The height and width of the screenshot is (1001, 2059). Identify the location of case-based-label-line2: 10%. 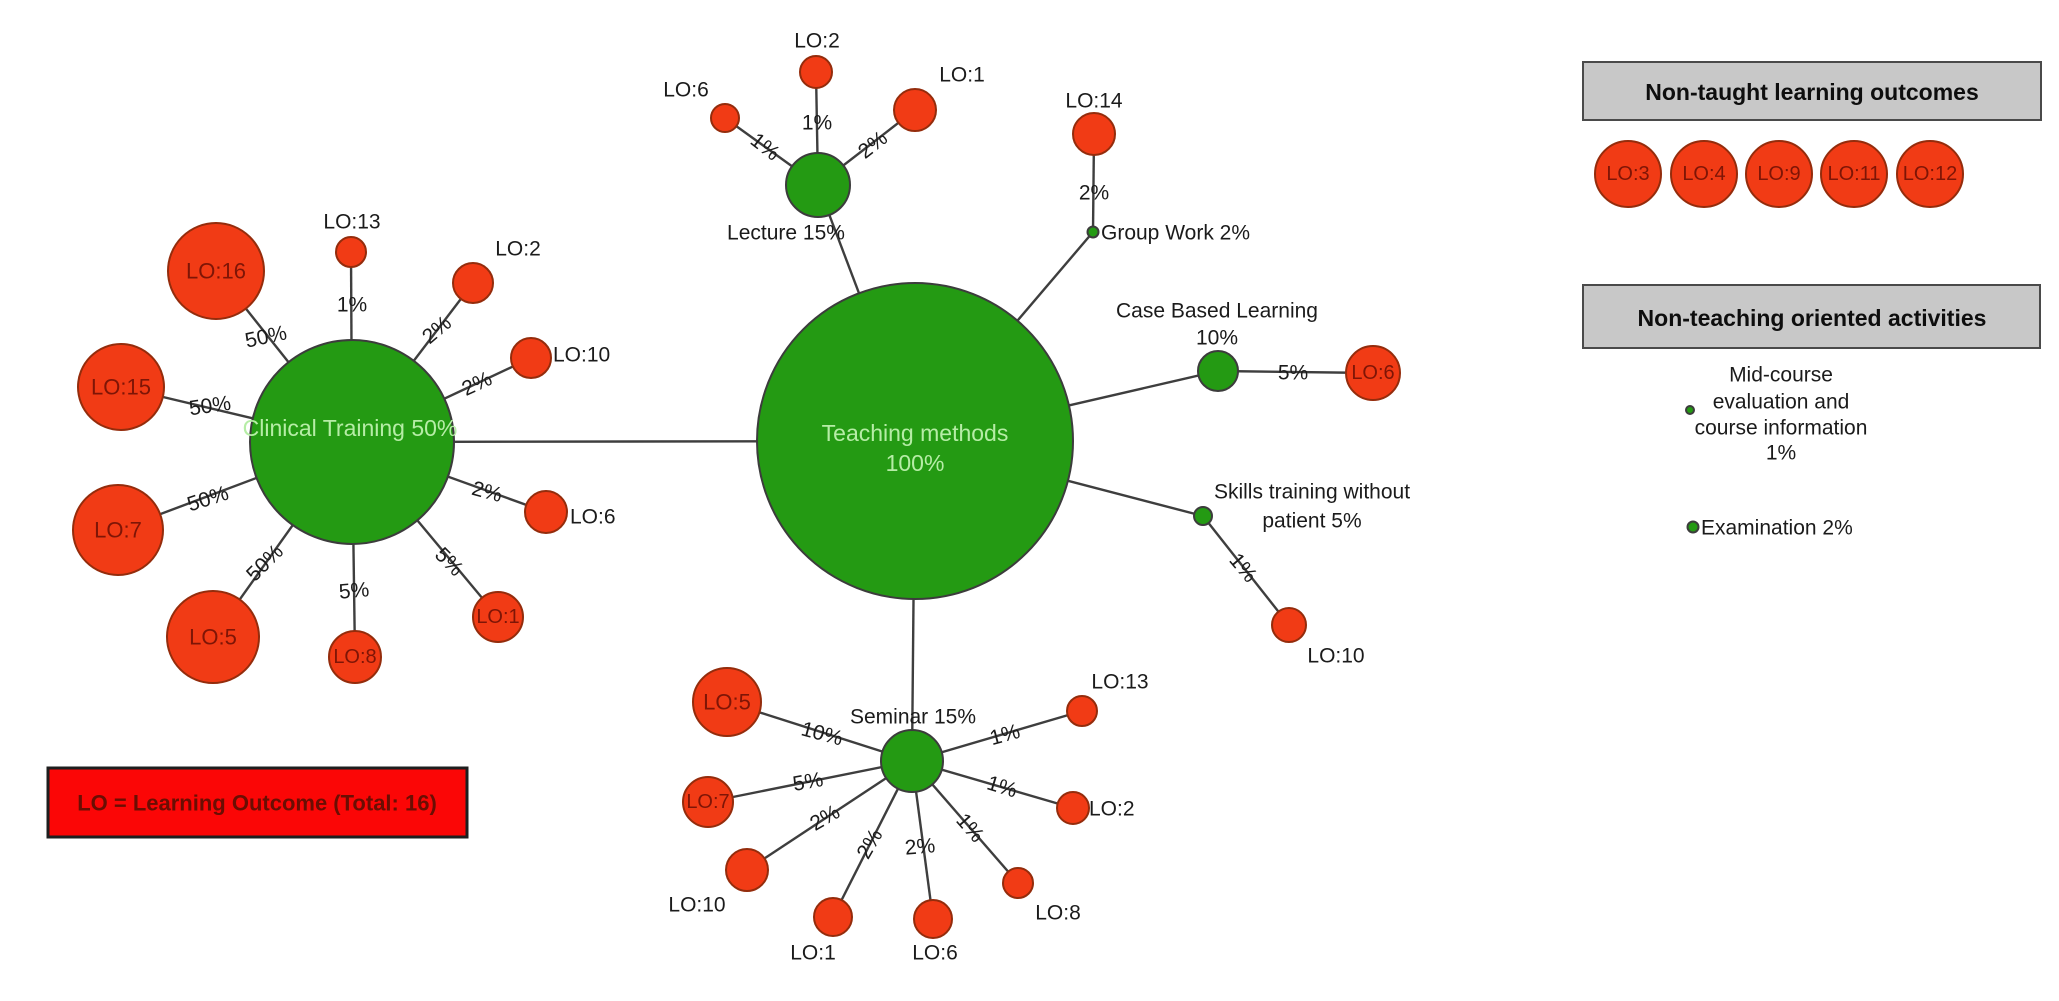
(1217, 338).